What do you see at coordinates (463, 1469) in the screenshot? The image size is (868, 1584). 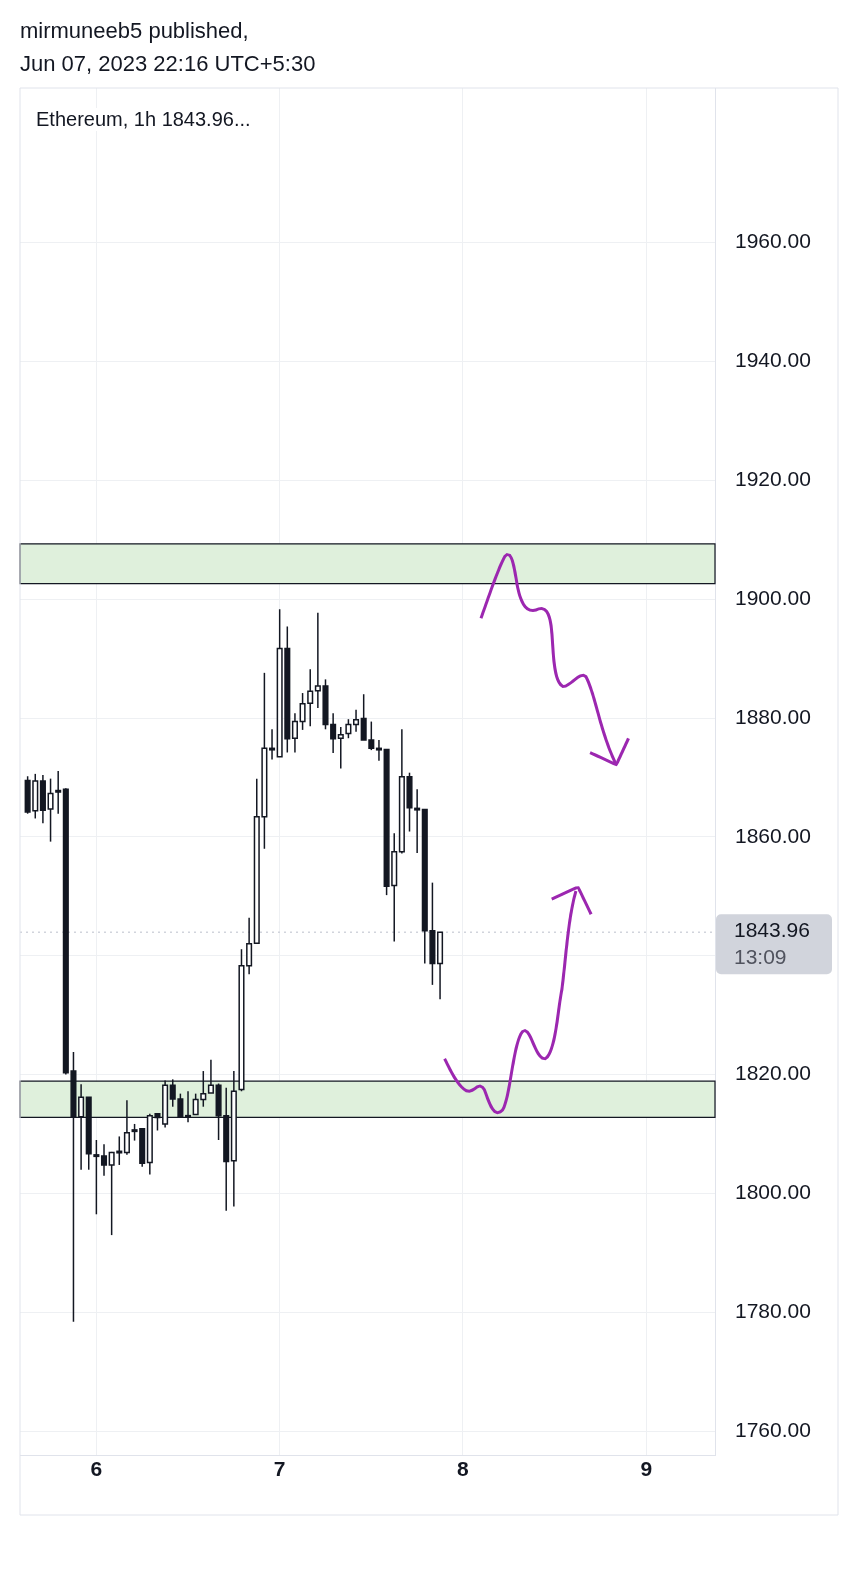 I see `x-tick-label: 8` at bounding box center [463, 1469].